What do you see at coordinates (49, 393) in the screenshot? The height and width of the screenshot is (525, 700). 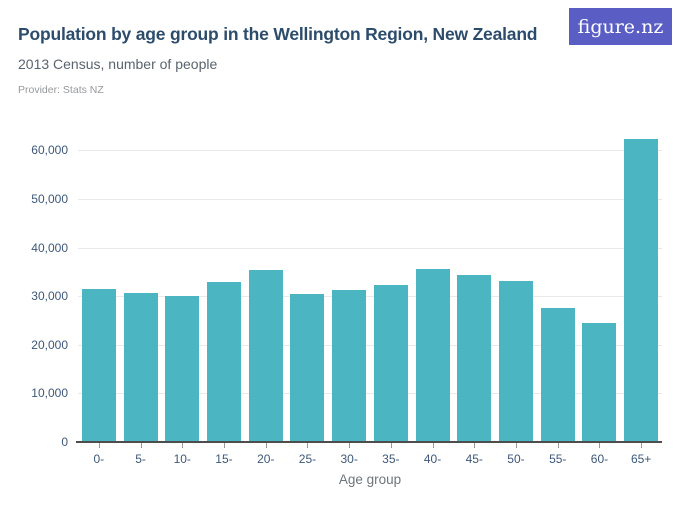 I see `y-tick-label: 10,000` at bounding box center [49, 393].